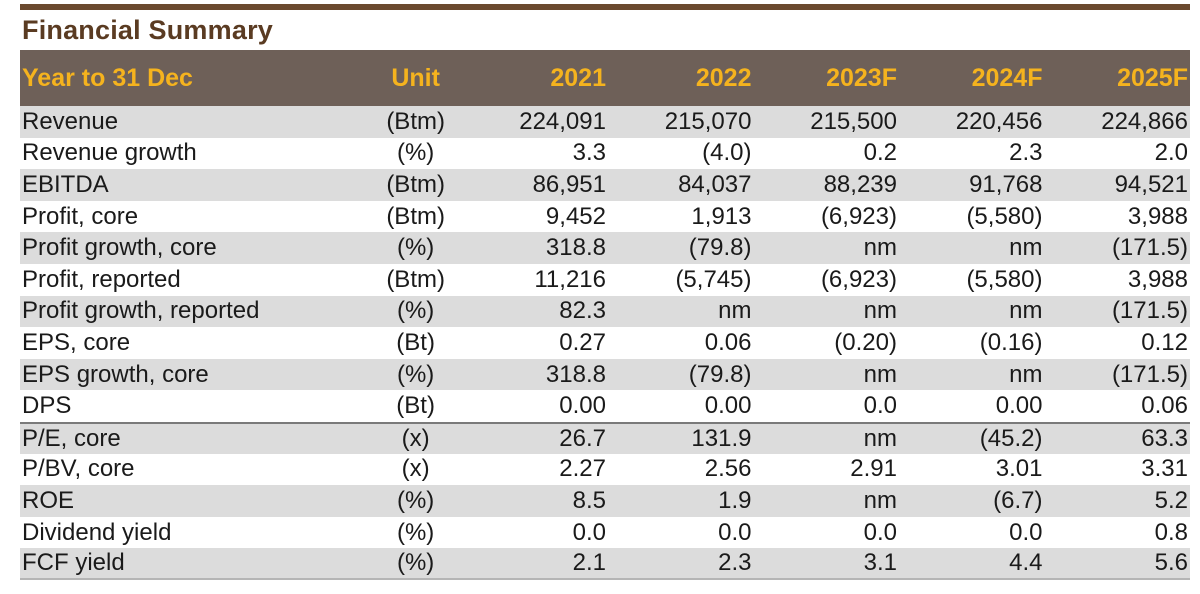  What do you see at coordinates (1026, 563) in the screenshot?
I see `row-value: 4.4` at bounding box center [1026, 563].